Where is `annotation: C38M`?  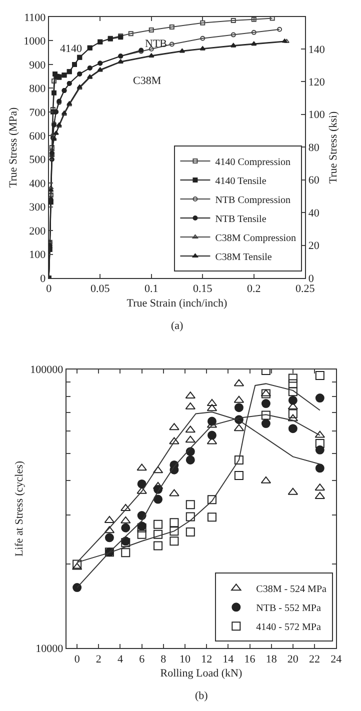
annotation: C38M is located at coordinates (147, 81).